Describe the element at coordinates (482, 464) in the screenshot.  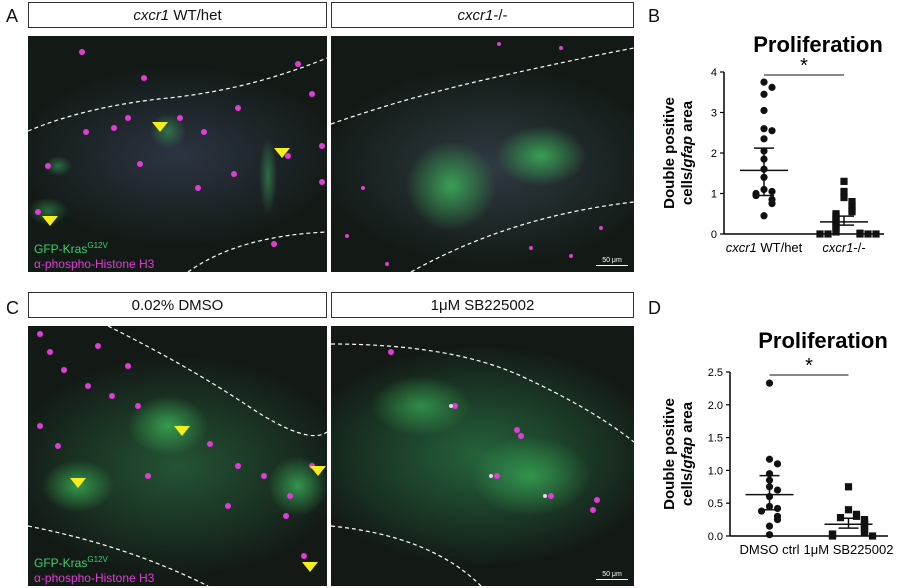
I see `micrograph-c-right-image` at that location.